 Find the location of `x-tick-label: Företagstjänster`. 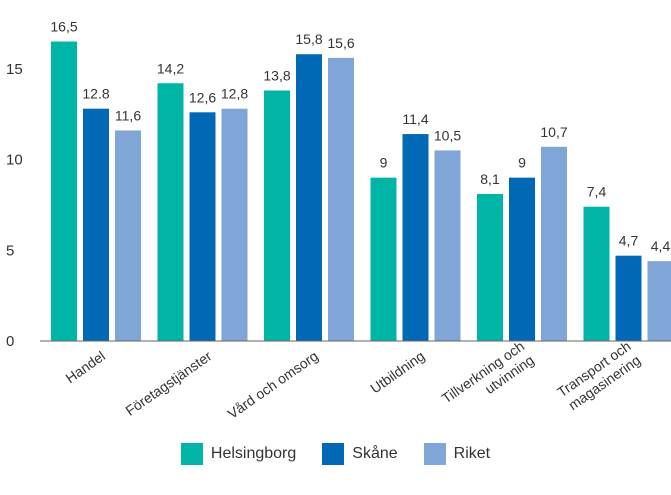

x-tick-label: Företagstjänster is located at coordinates (168, 382).